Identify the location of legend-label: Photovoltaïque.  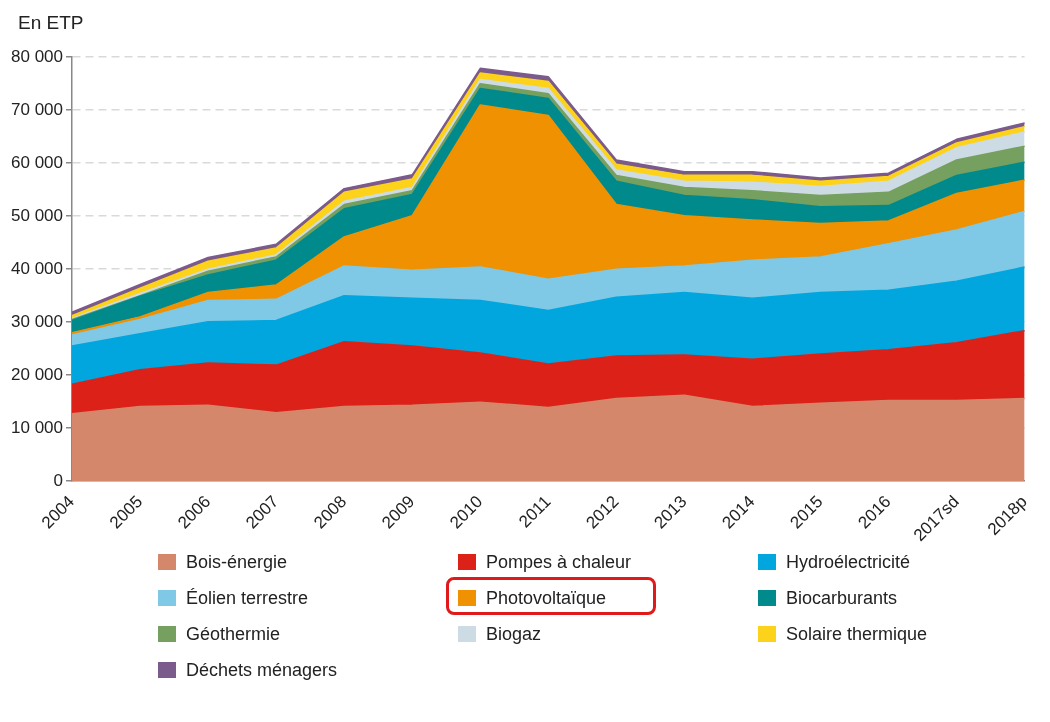
(546, 598).